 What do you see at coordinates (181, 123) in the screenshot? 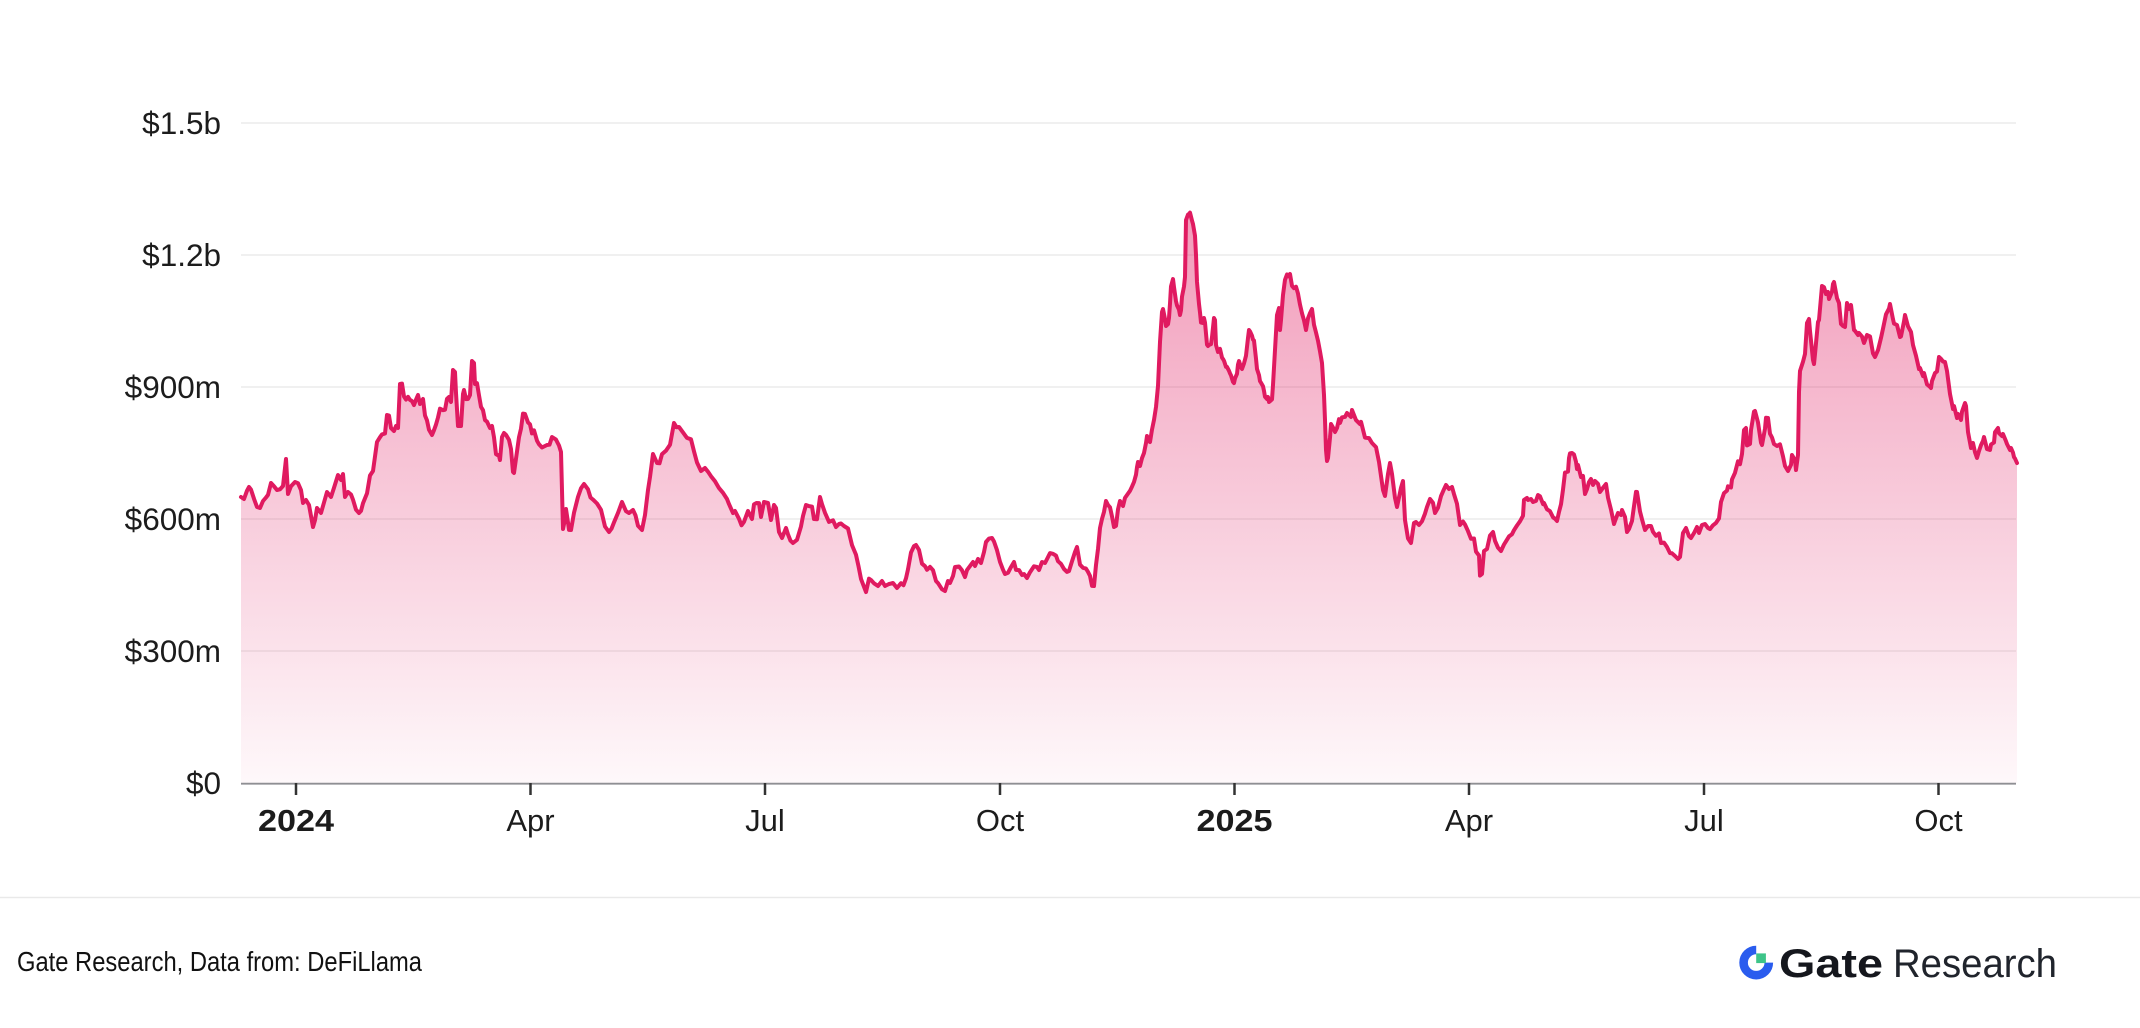
I see `svg-text: $1.5b` at bounding box center [181, 123].